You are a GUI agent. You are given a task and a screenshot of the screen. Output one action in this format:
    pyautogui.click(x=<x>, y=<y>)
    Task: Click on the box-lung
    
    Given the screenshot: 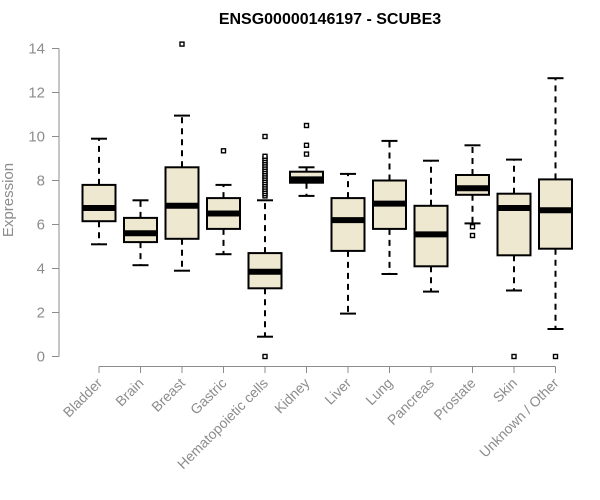 What is the action you would take?
    pyautogui.click(x=389, y=207)
    